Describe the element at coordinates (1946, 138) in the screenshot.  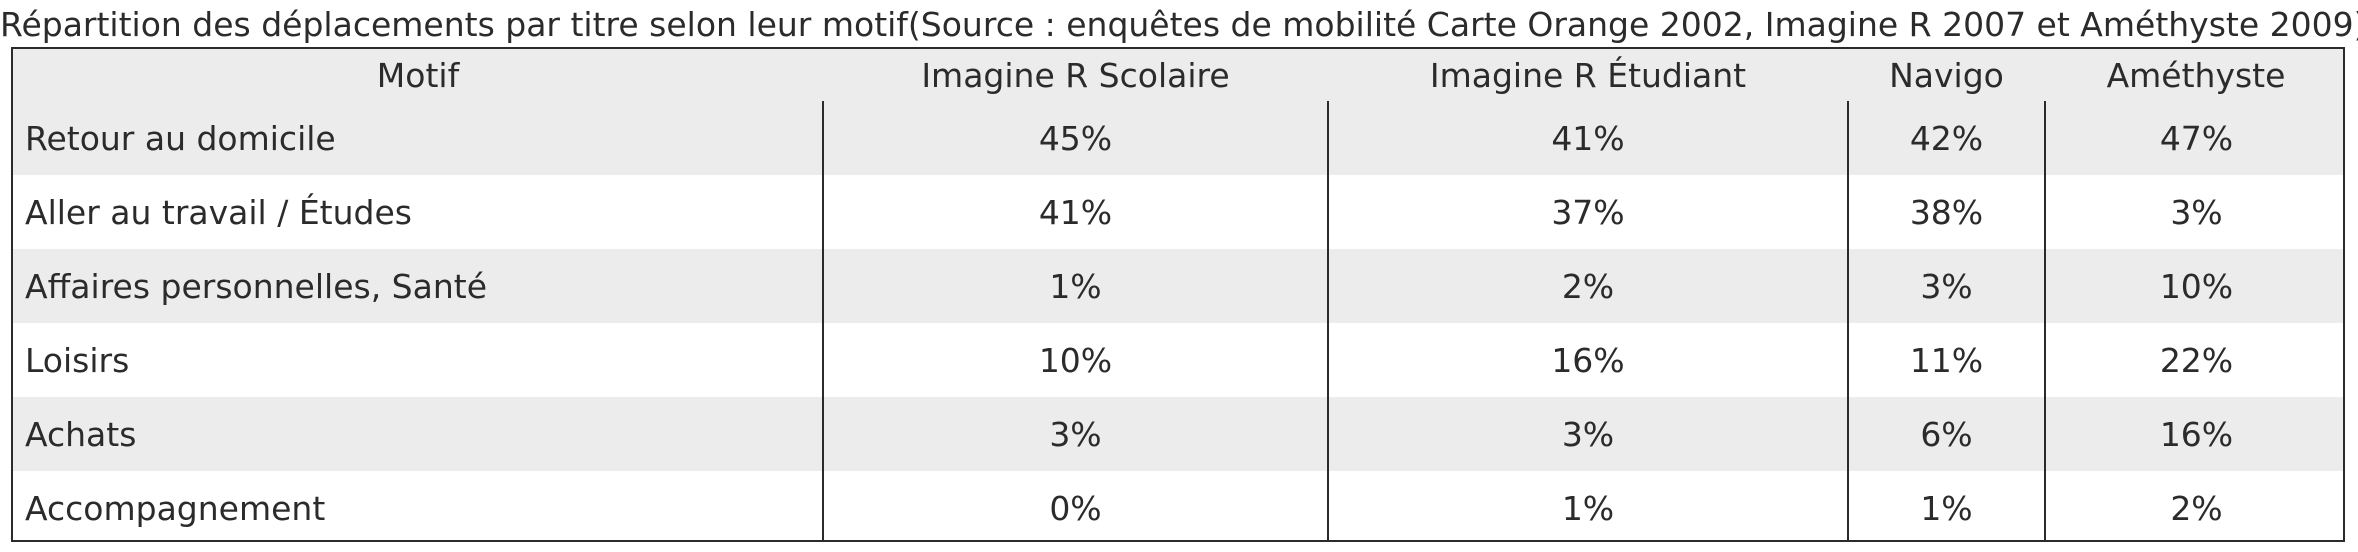
I see `table-cell: 42%` at that location.